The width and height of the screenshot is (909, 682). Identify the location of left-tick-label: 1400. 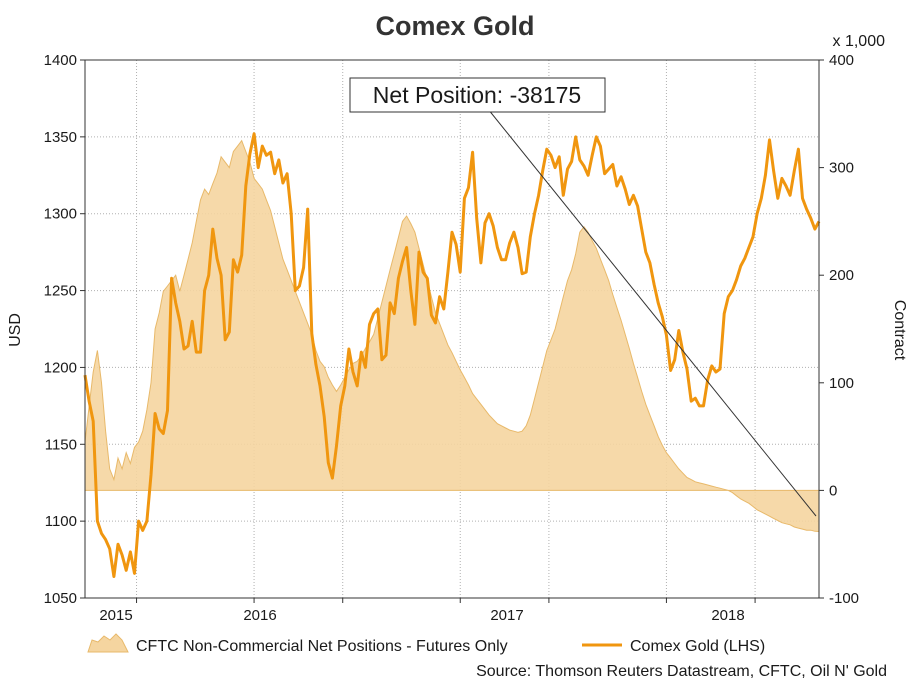
(60, 60).